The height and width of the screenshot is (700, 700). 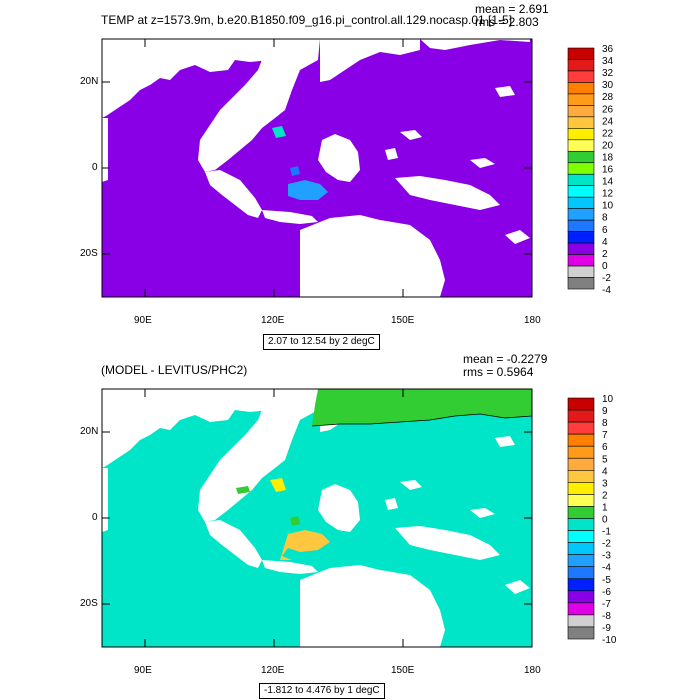 What do you see at coordinates (606, 616) in the screenshot?
I see `colorbar-label: -8` at bounding box center [606, 616].